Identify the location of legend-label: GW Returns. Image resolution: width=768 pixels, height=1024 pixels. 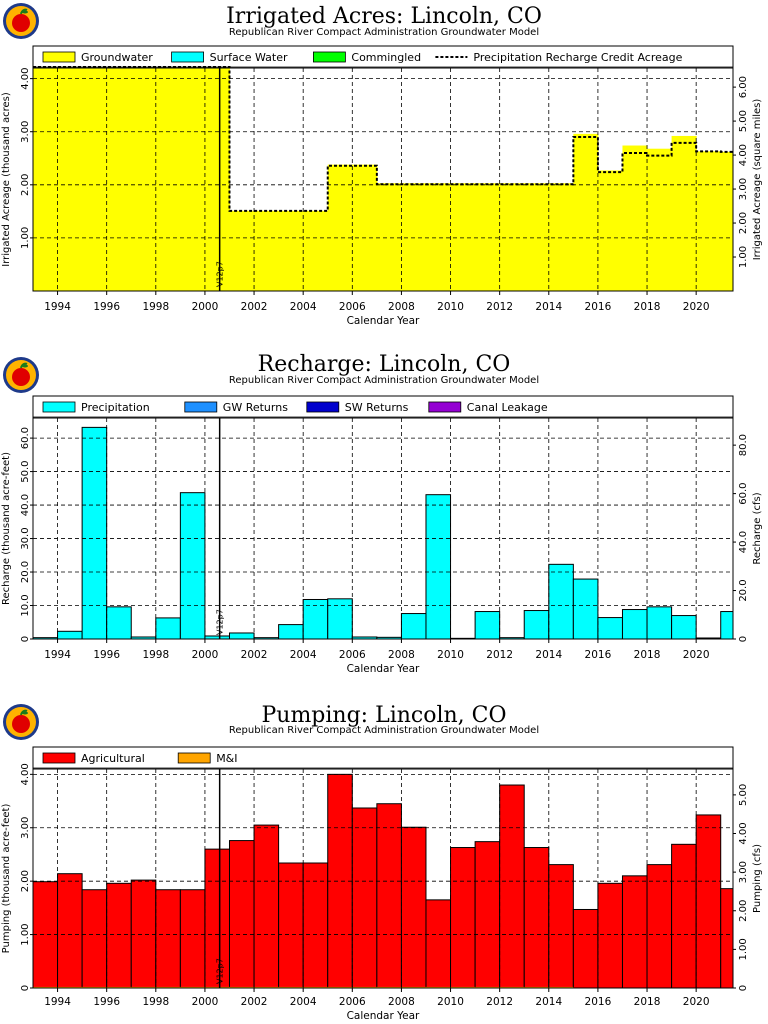
(255, 407).